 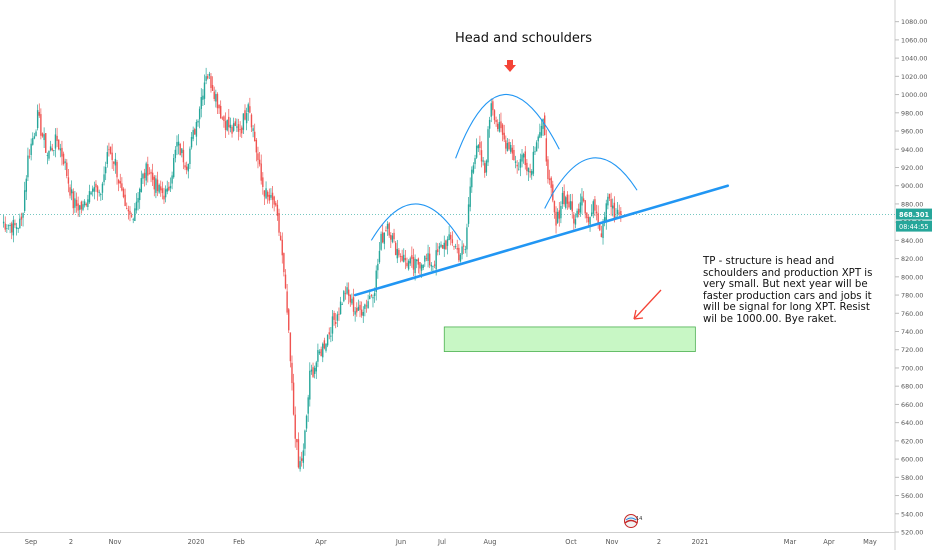 What do you see at coordinates (912, 259) in the screenshot?
I see `price-tick-label: 820.00` at bounding box center [912, 259].